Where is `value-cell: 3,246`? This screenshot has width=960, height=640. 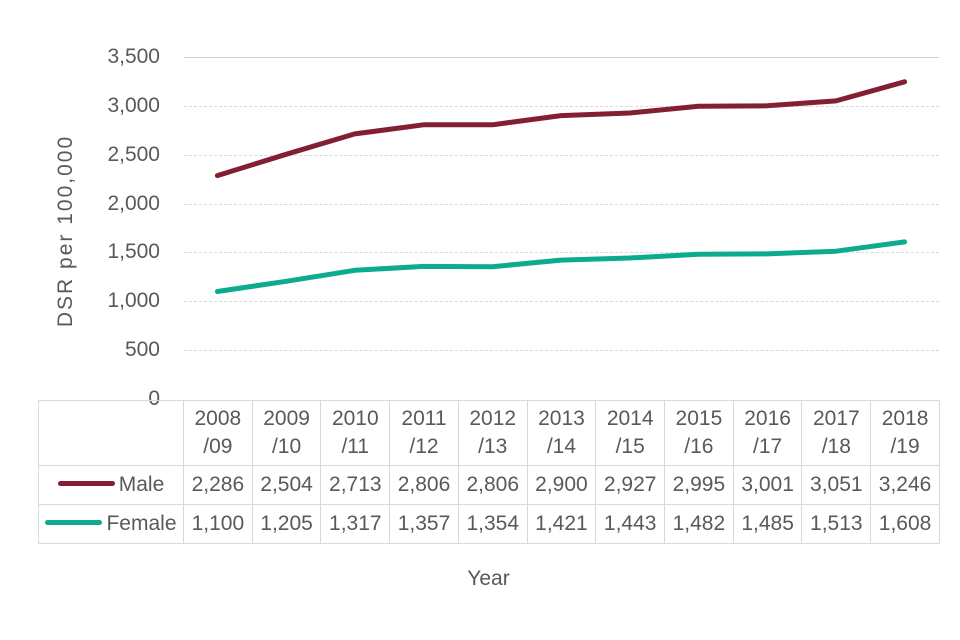 value-cell: 3,246 is located at coordinates (905, 485).